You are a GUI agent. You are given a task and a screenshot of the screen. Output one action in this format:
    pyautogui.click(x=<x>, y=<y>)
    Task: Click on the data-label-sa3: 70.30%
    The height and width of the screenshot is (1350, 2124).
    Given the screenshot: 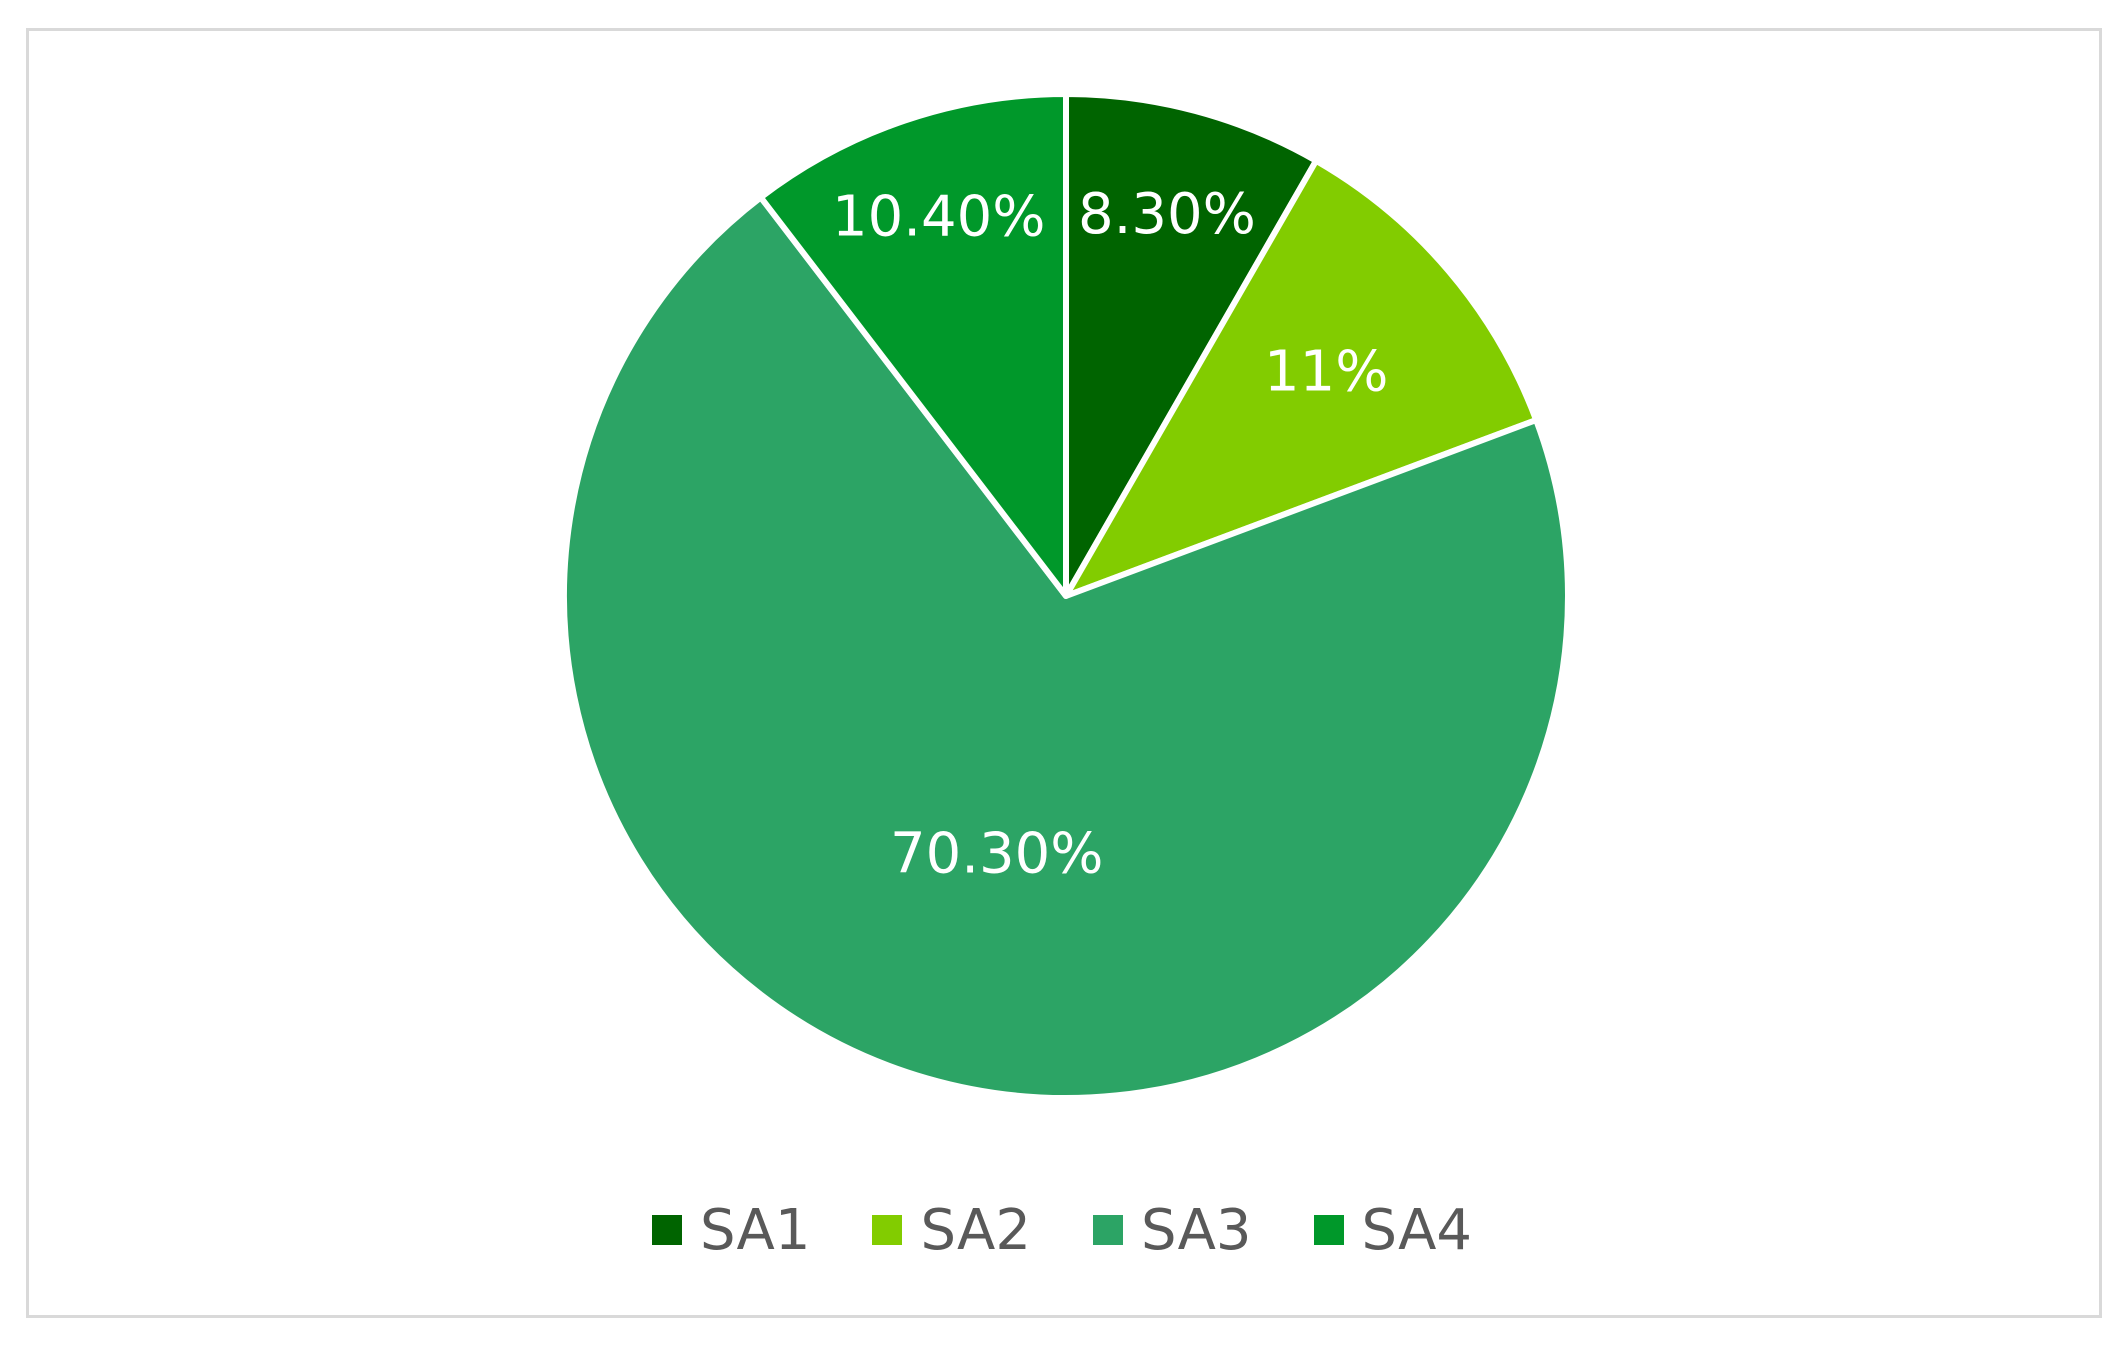 What is the action you would take?
    pyautogui.click(x=997, y=853)
    